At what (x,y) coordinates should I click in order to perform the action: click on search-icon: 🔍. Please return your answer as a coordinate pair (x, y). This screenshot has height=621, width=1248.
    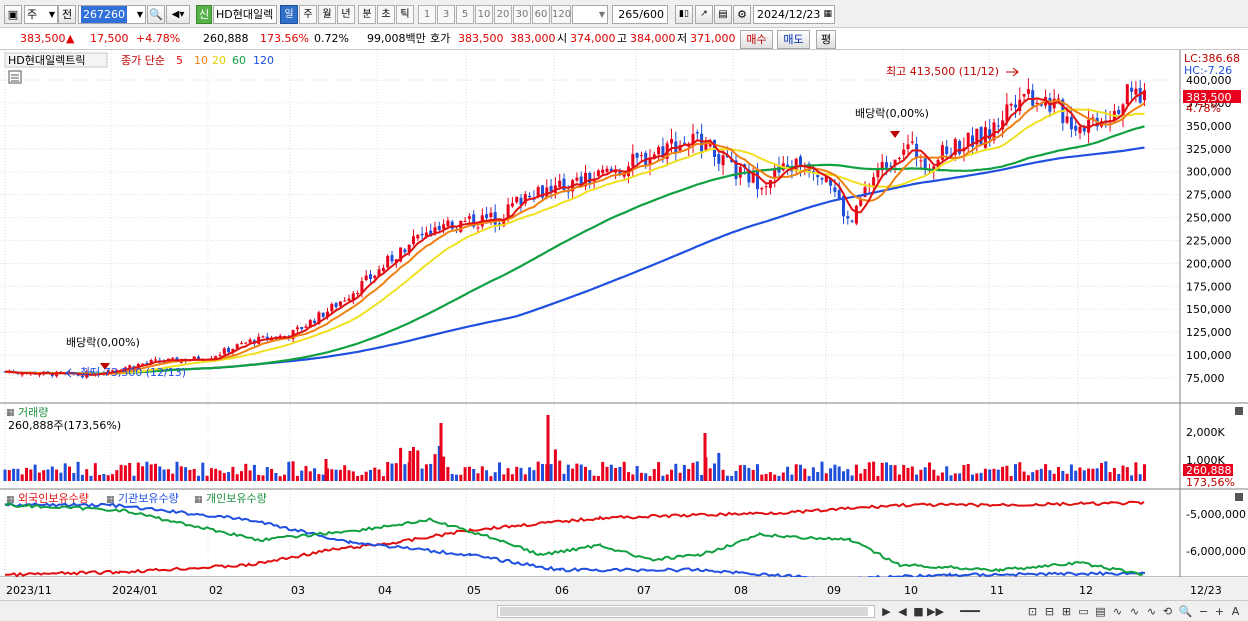
    Looking at the image, I should click on (156, 14).